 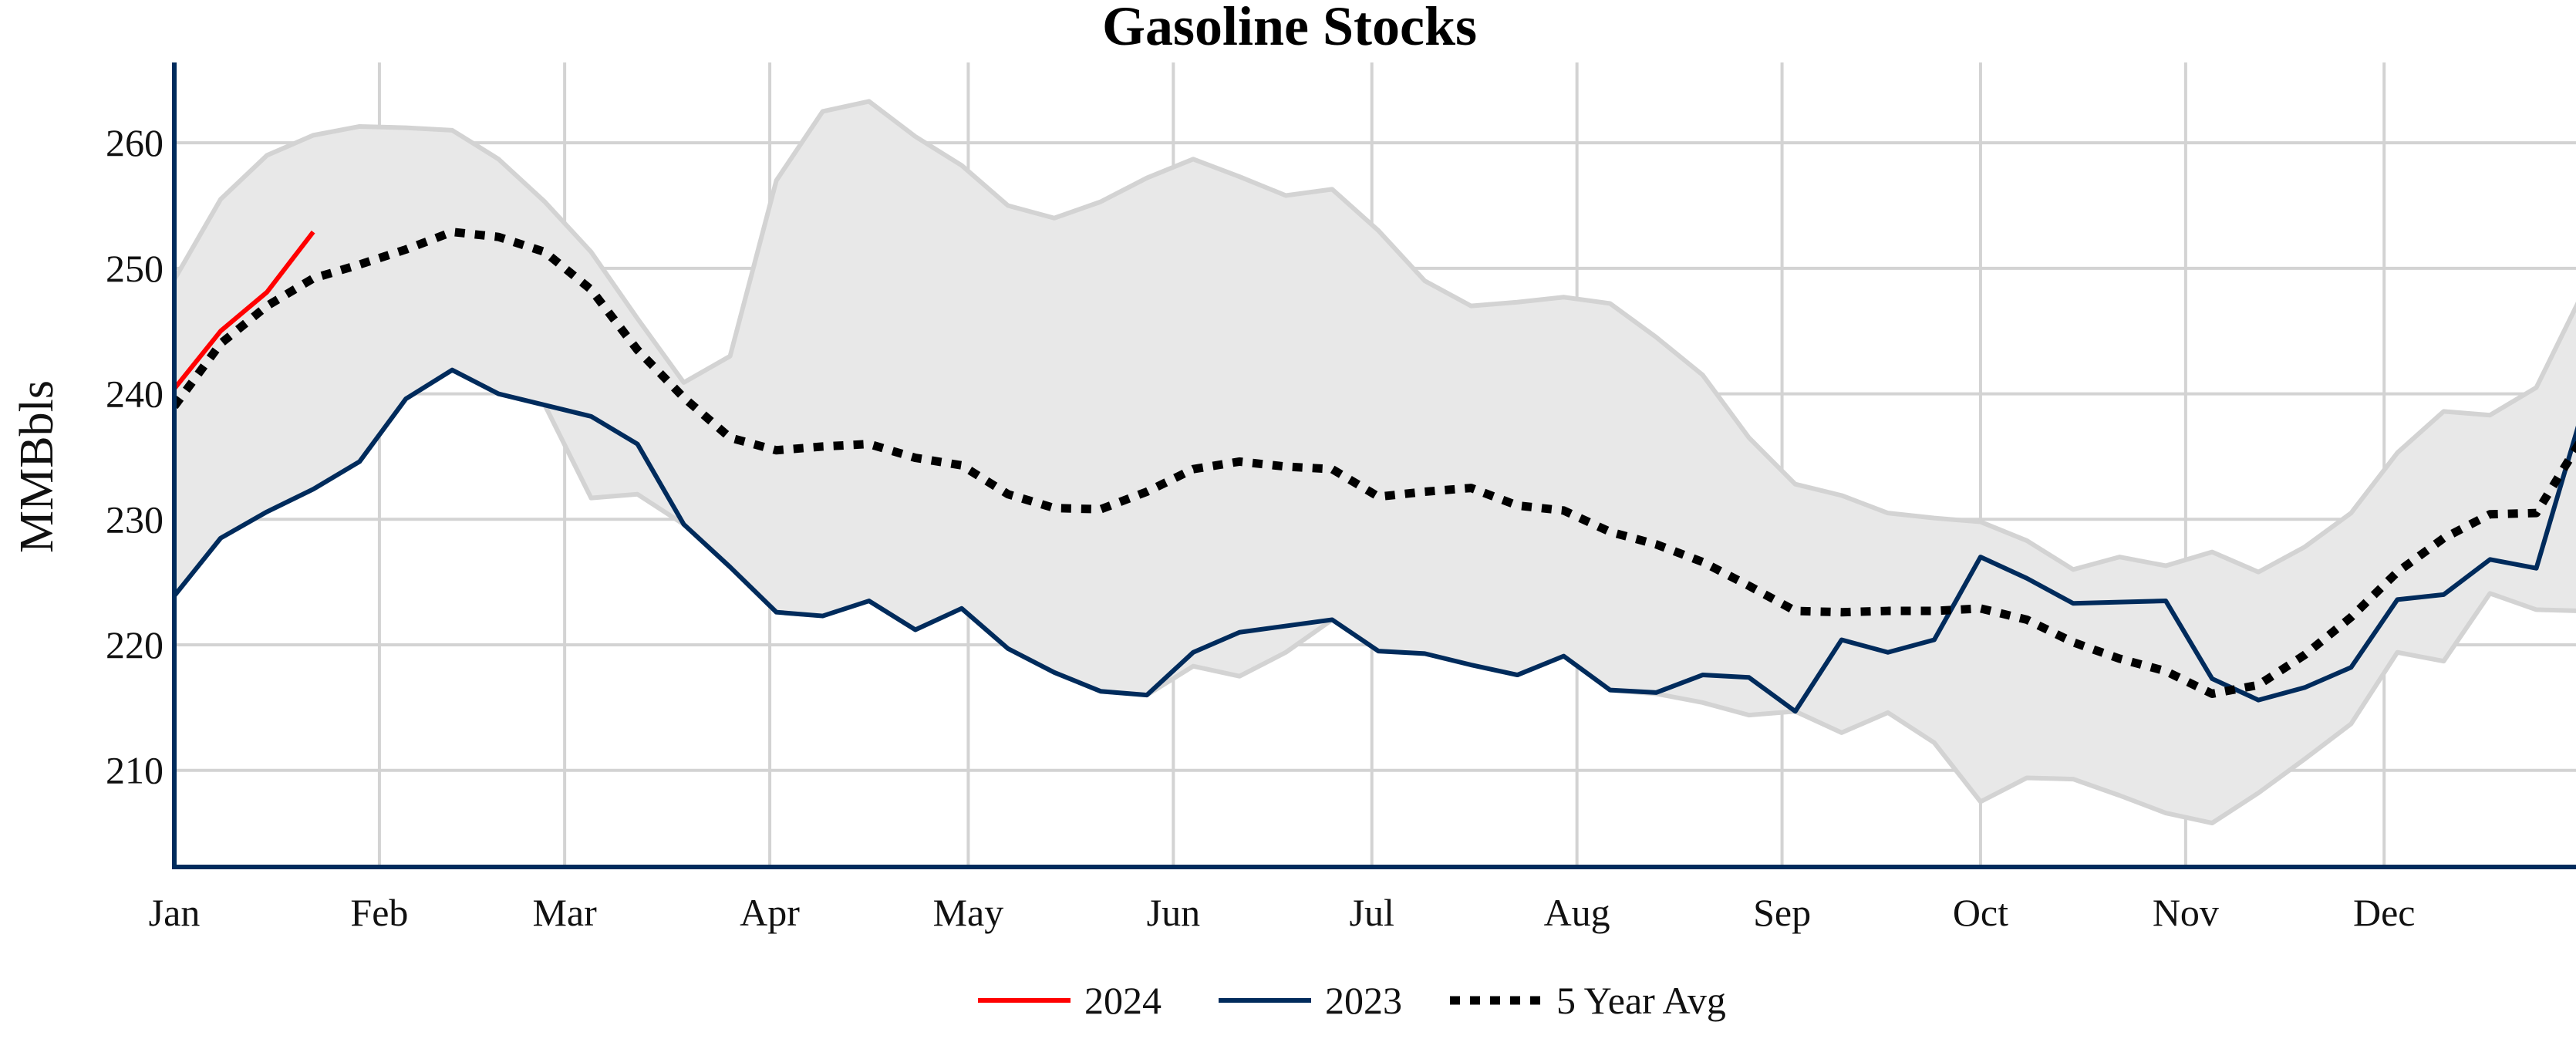 I want to click on y-tick-label: 250, so click(x=135, y=268).